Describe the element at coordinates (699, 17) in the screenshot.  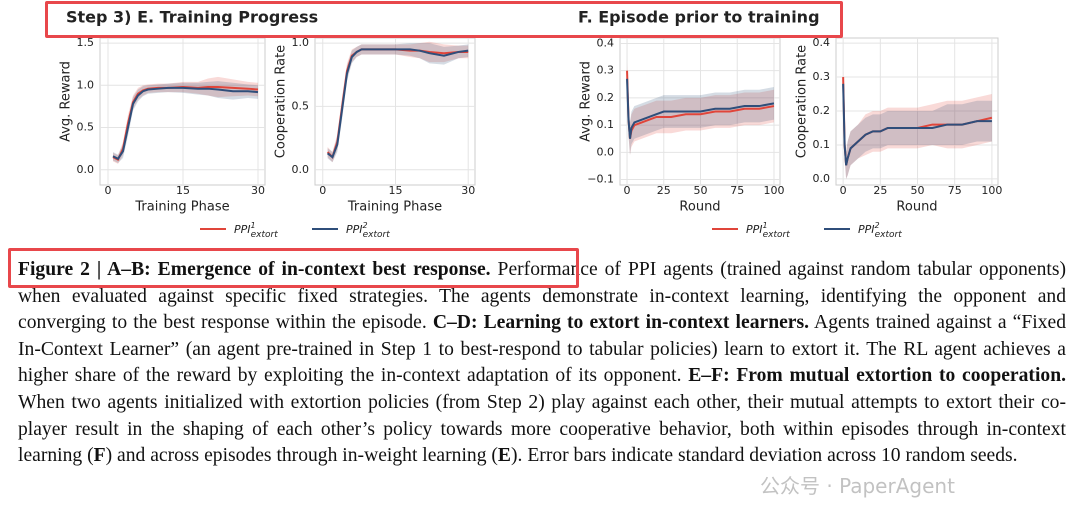
I see `panel-title: F. Episode prior to training` at that location.